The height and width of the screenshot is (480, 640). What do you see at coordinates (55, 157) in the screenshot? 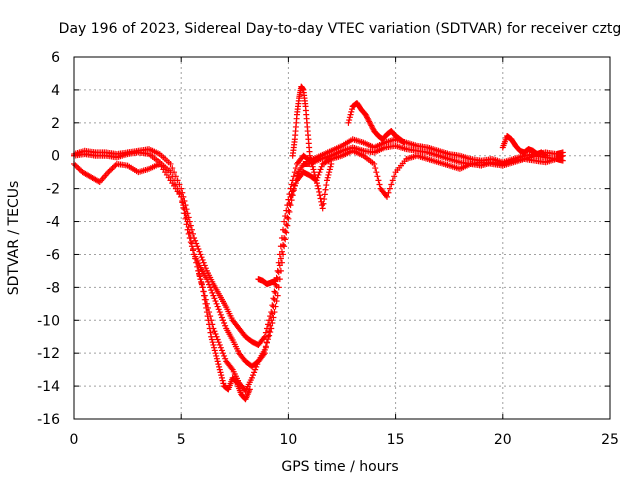
I see `y-tick-label: 0` at bounding box center [55, 157].